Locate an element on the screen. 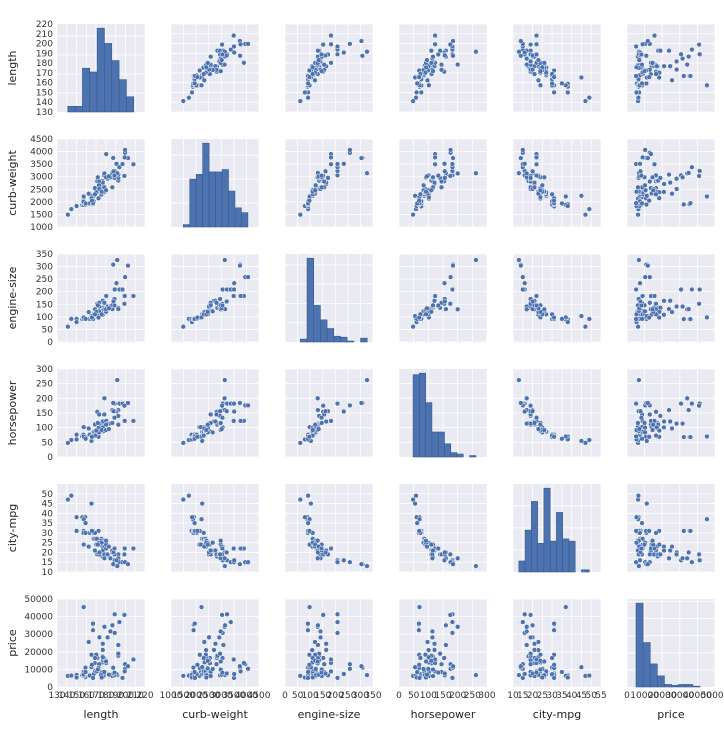 The image size is (724, 729). tick-label-x: 200 is located at coordinates (457, 696).